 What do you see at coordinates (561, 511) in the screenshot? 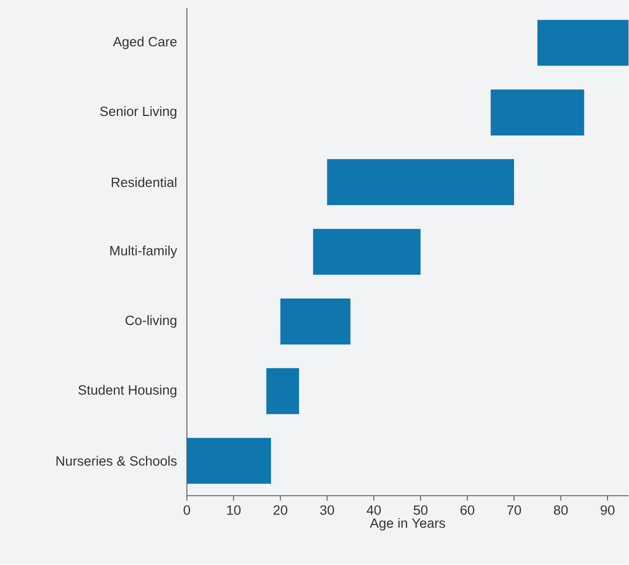
I see `x-tick-label: 80` at bounding box center [561, 511].